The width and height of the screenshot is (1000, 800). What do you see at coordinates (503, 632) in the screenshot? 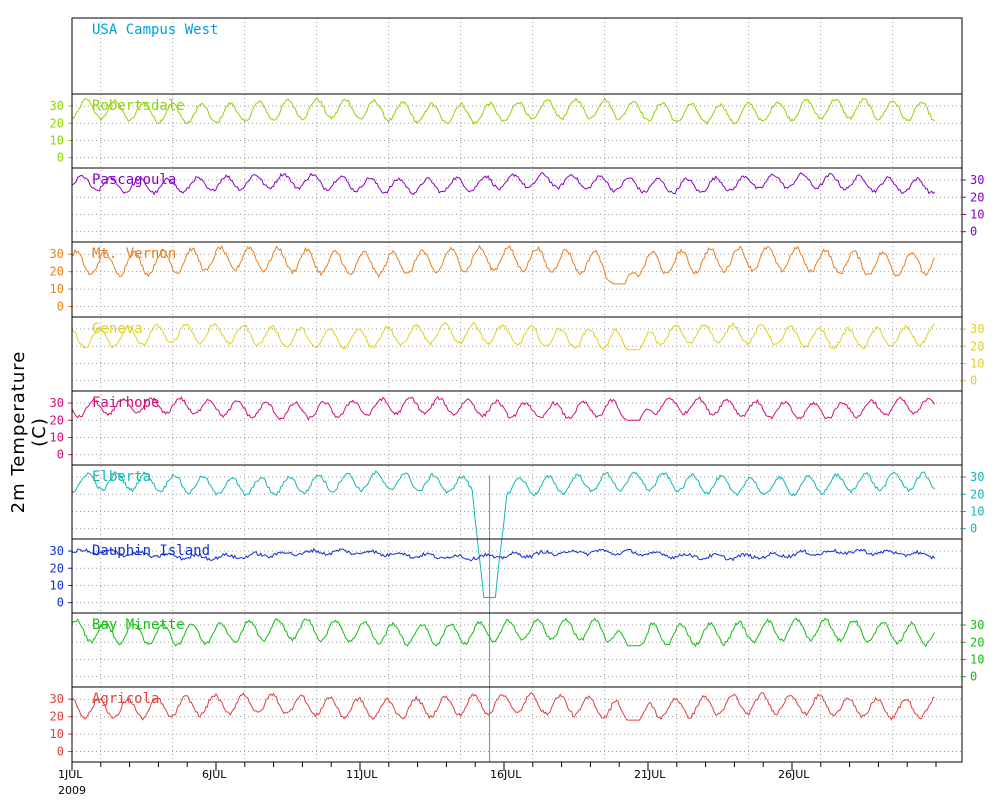
I see `series-line-bay-minette` at bounding box center [503, 632].